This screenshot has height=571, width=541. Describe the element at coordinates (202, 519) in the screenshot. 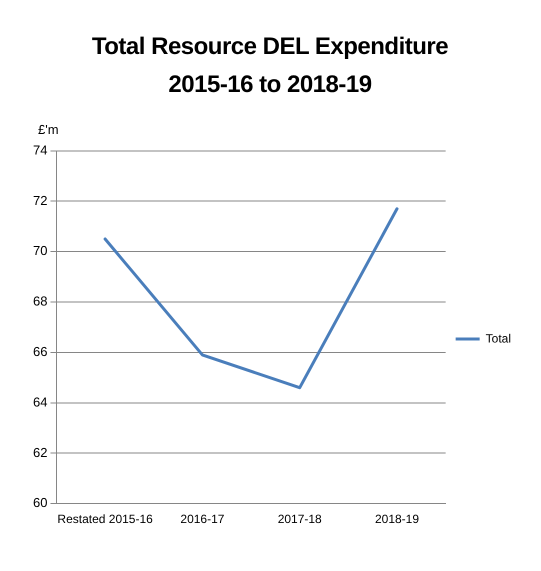

I see `x-tick-label: 2016-17` at that location.